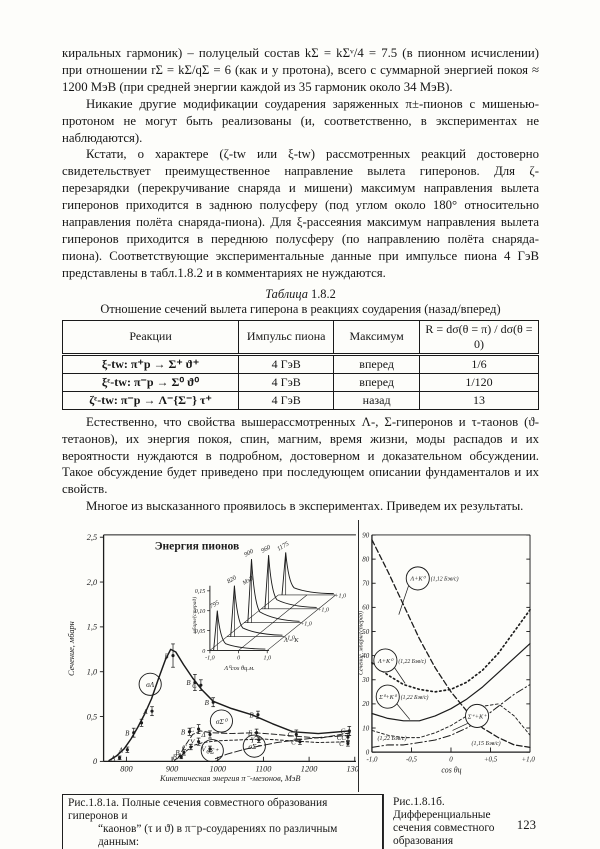 The width and height of the screenshot is (600, 849). Describe the element at coordinates (150, 337) in the screenshot. I see `col-header-reactions: Реакции` at that location.